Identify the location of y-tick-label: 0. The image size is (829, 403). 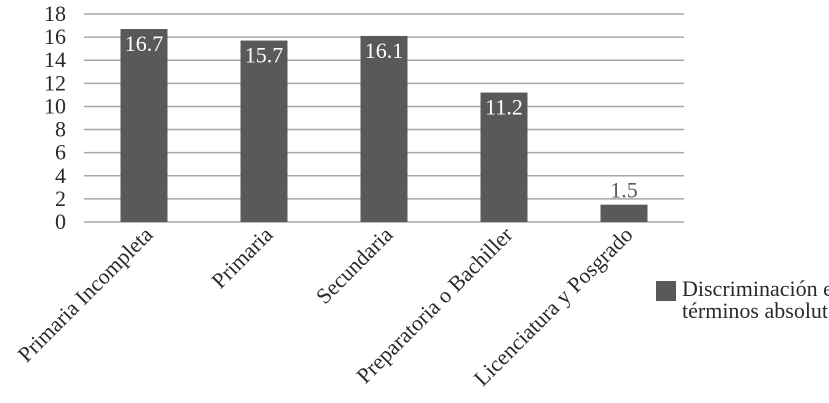
(60, 221).